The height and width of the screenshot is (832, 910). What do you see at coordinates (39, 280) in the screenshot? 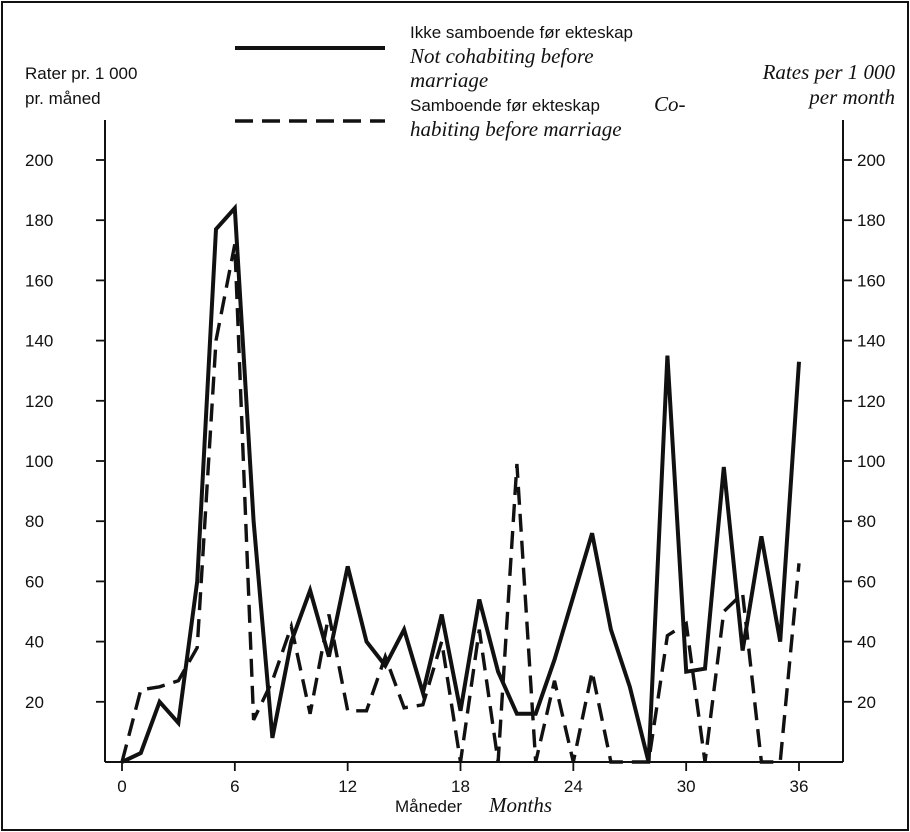
I see `y-tick-label-left: 160` at bounding box center [39, 280].